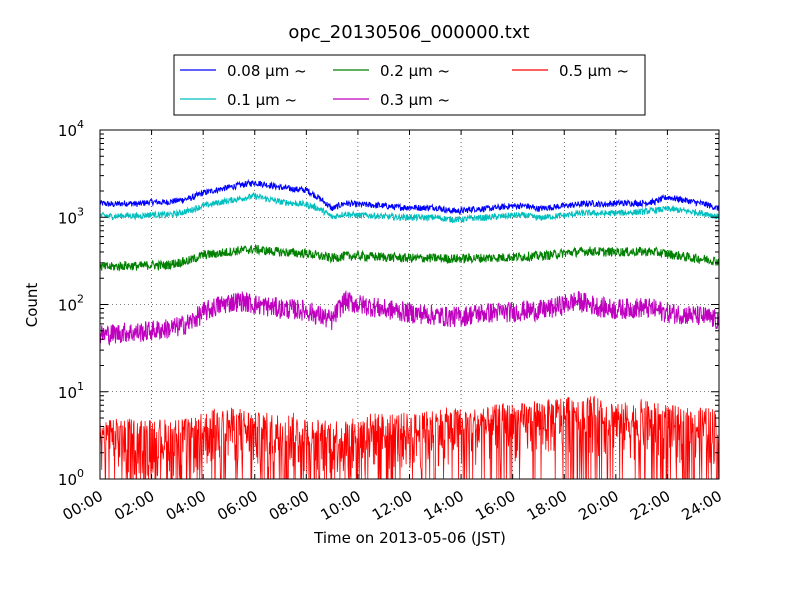 Image resolution: width=800 pixels, height=600 pixels. I want to click on y-tick-label: 10⁴, so click(71, 129).